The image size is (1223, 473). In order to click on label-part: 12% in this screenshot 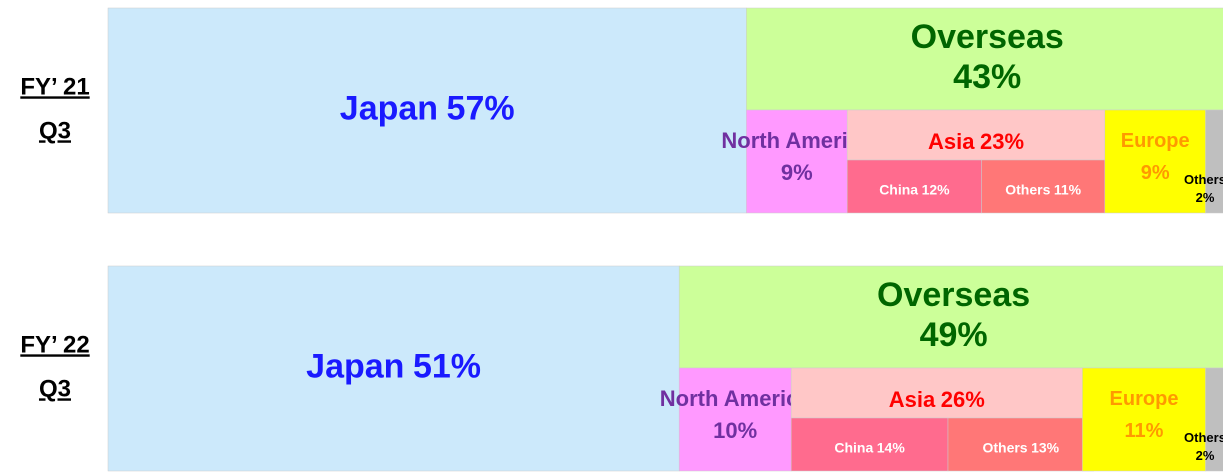, I will do `click(936, 189)`.